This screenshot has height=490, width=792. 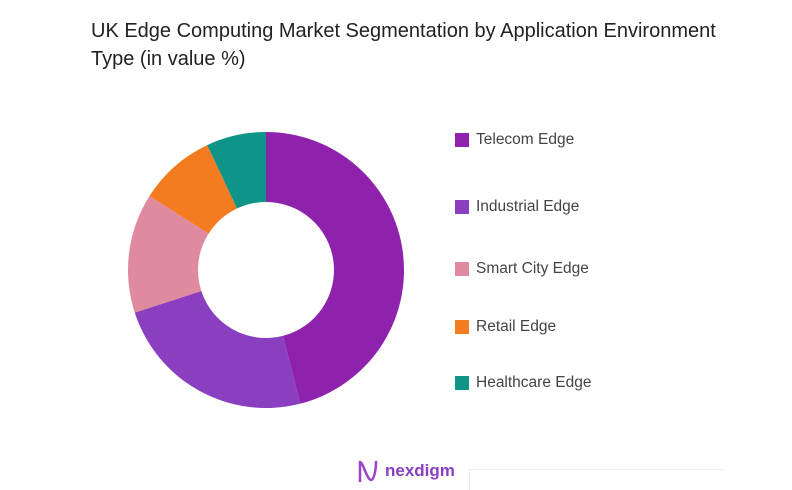 What do you see at coordinates (420, 470) in the screenshot?
I see `logo-text: nexdigm` at bounding box center [420, 470].